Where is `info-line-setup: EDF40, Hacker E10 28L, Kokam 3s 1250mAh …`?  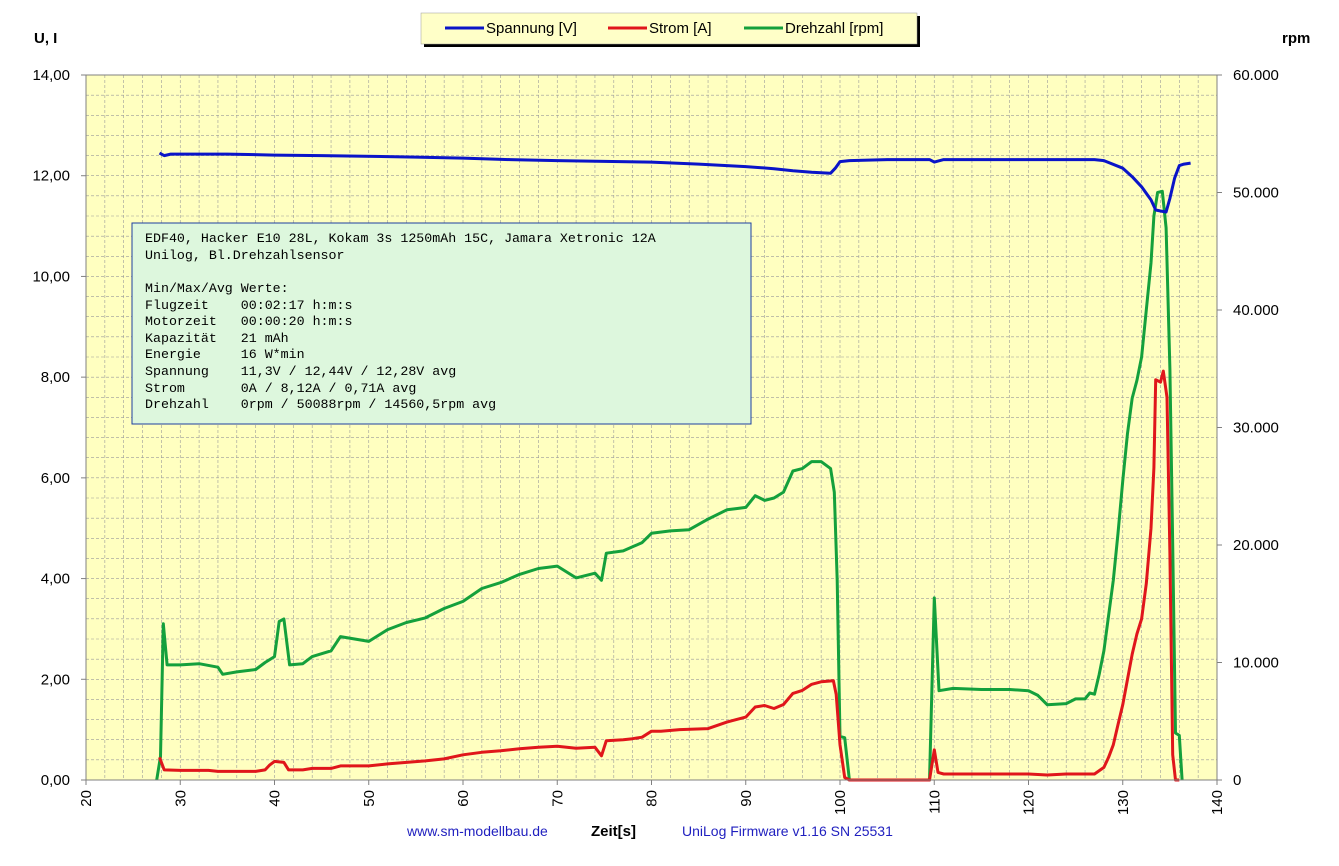
info-line-setup: EDF40, Hacker E10 28L, Kokam 3s 1250mAh … is located at coordinates (400, 238).